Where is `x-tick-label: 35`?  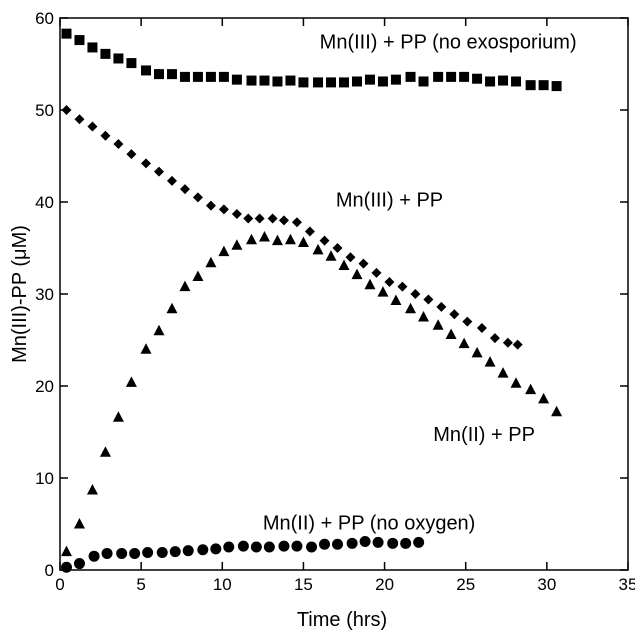 x-tick-label: 35 is located at coordinates (627, 584).